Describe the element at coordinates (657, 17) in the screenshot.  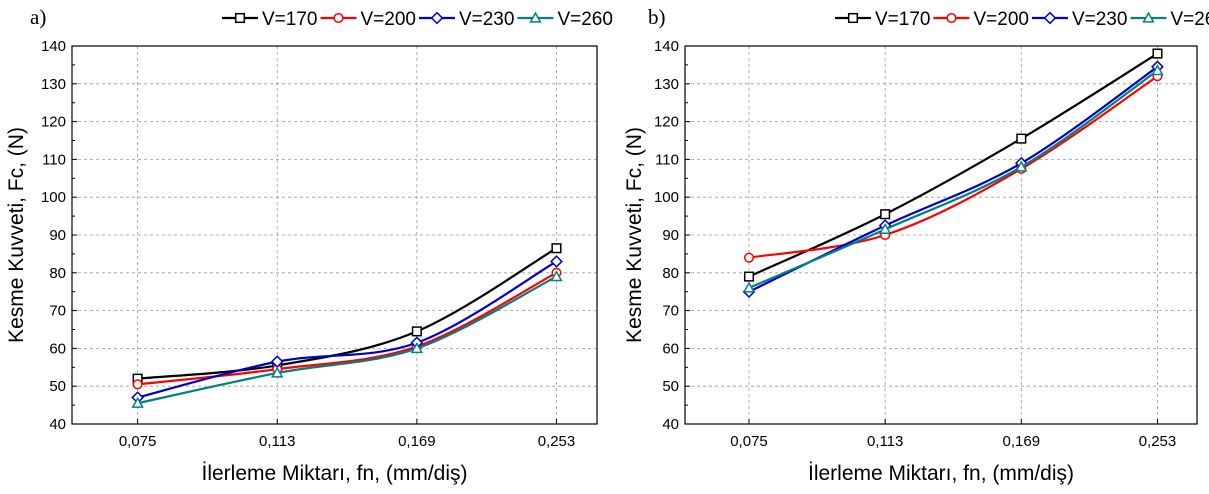
I see `panel-label: b)` at that location.